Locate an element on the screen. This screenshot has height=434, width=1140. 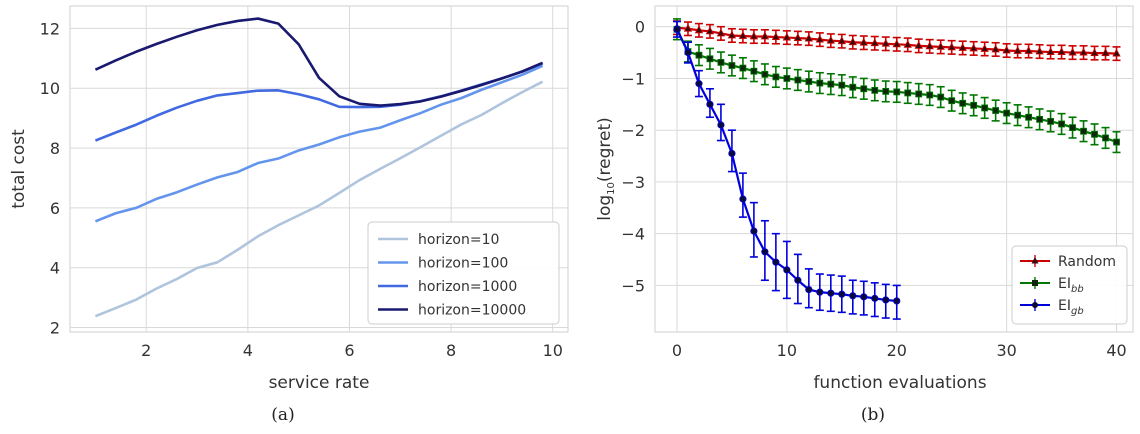
x-tick-label: 20 is located at coordinates (897, 350).